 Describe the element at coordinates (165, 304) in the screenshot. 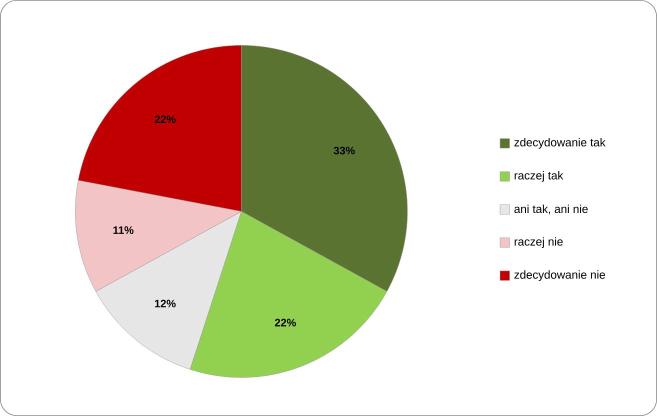

I see `data-label: 12%` at that location.